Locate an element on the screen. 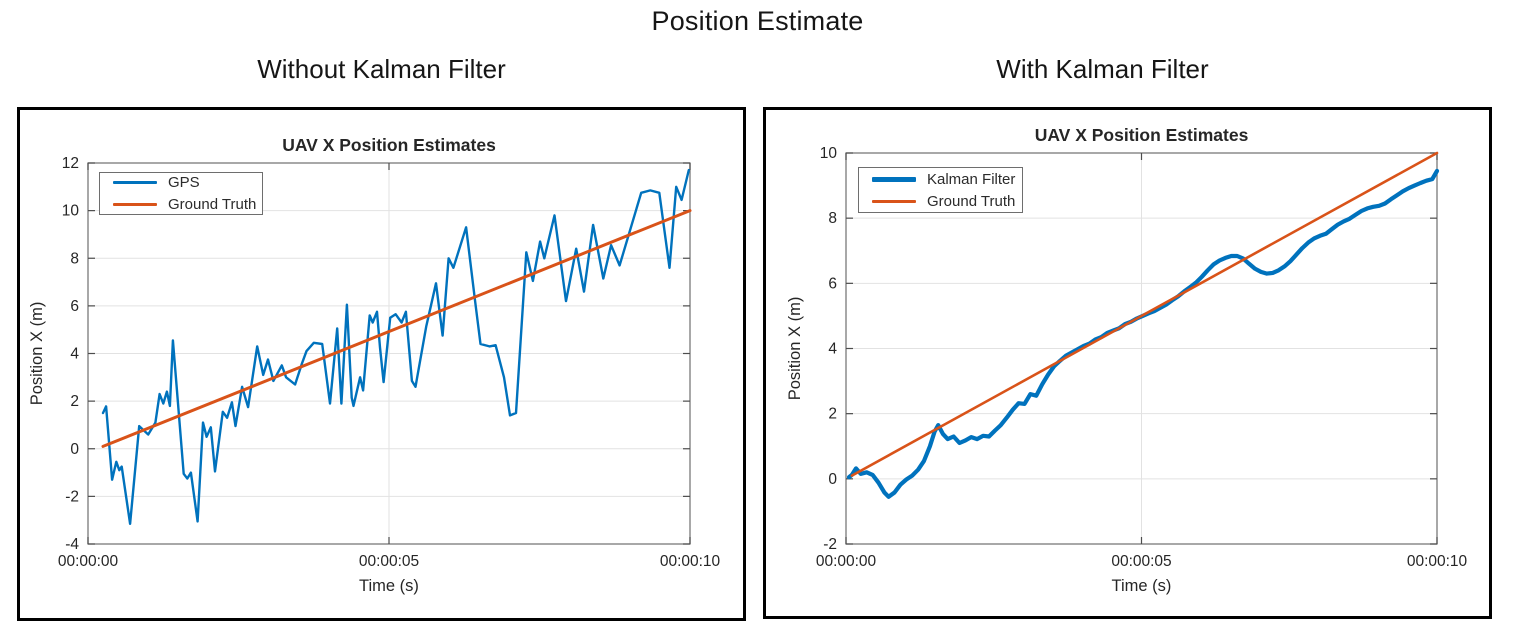  left-chart-legend: GPS Ground Truth is located at coordinates (181, 193).